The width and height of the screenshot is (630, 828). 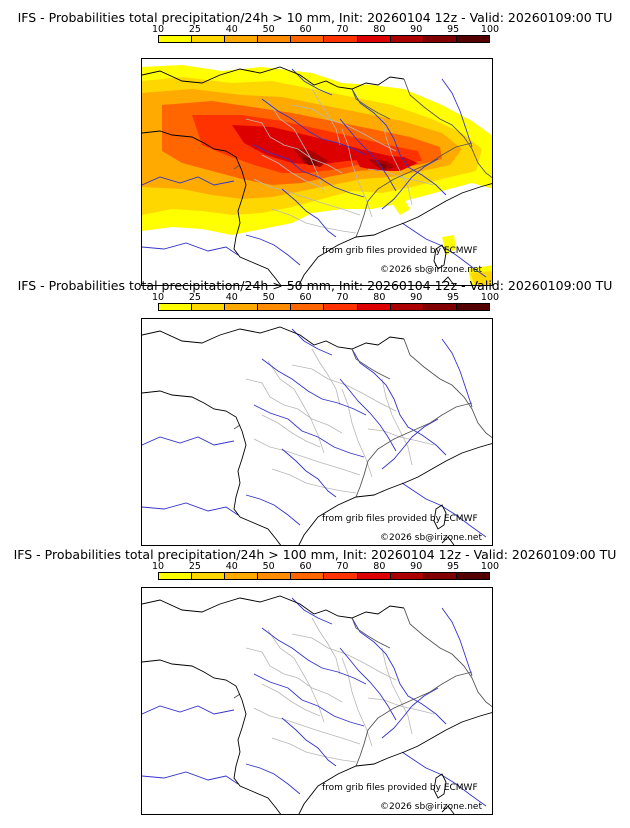 I want to click on colorbar: 10 25 40 50 60 70 80 90 95 100, so click(x=325, y=38).